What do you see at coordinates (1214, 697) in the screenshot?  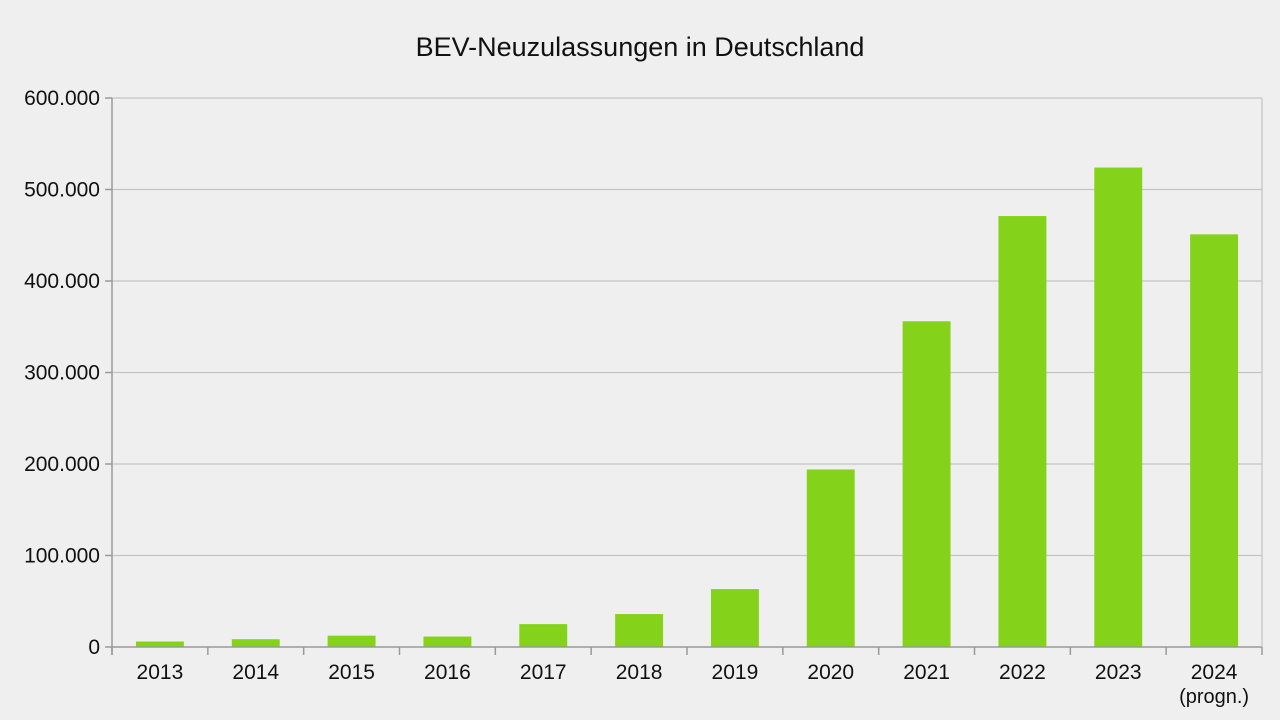 I see `x-tick-sublabel: (progn.)` at bounding box center [1214, 697].